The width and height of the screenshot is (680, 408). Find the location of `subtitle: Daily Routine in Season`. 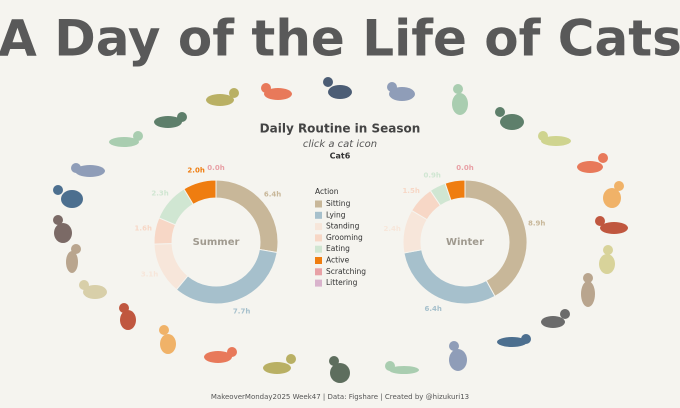

subtitle: Daily Routine in Season is located at coordinates (340, 129).